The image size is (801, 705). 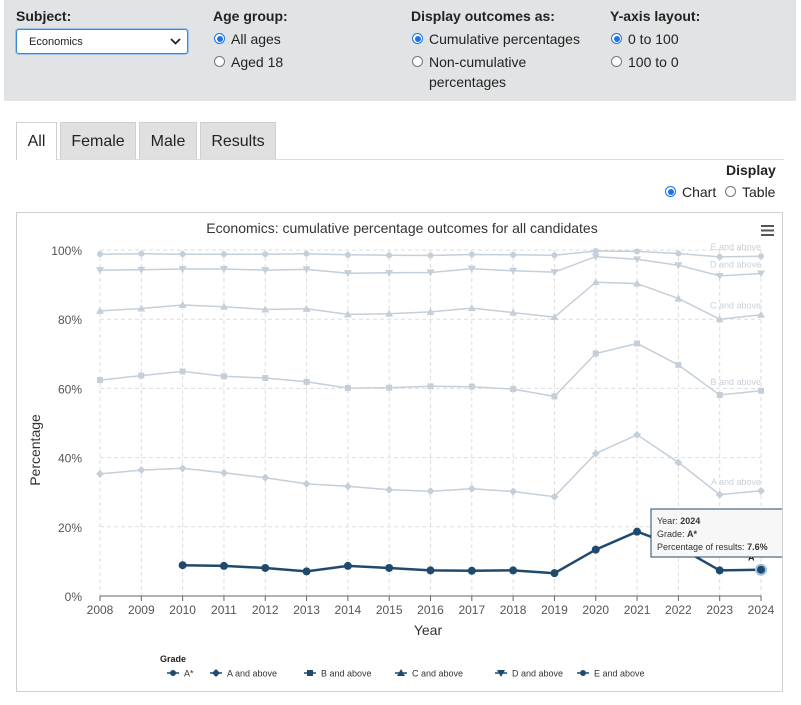 I want to click on legend-label: A*, so click(x=189, y=674).